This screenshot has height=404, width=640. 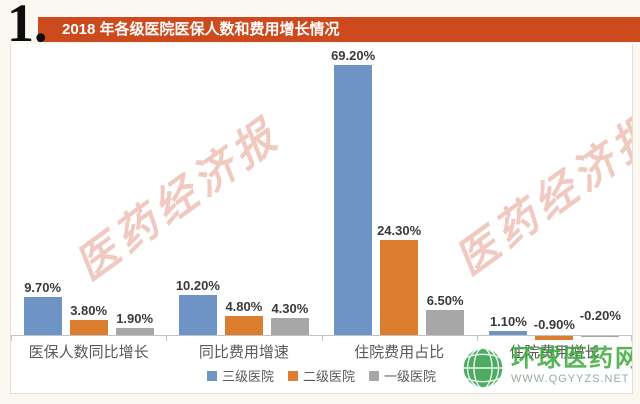 What do you see at coordinates (89, 311) in the screenshot?
I see `bar-value-label: 3.80%` at bounding box center [89, 311].